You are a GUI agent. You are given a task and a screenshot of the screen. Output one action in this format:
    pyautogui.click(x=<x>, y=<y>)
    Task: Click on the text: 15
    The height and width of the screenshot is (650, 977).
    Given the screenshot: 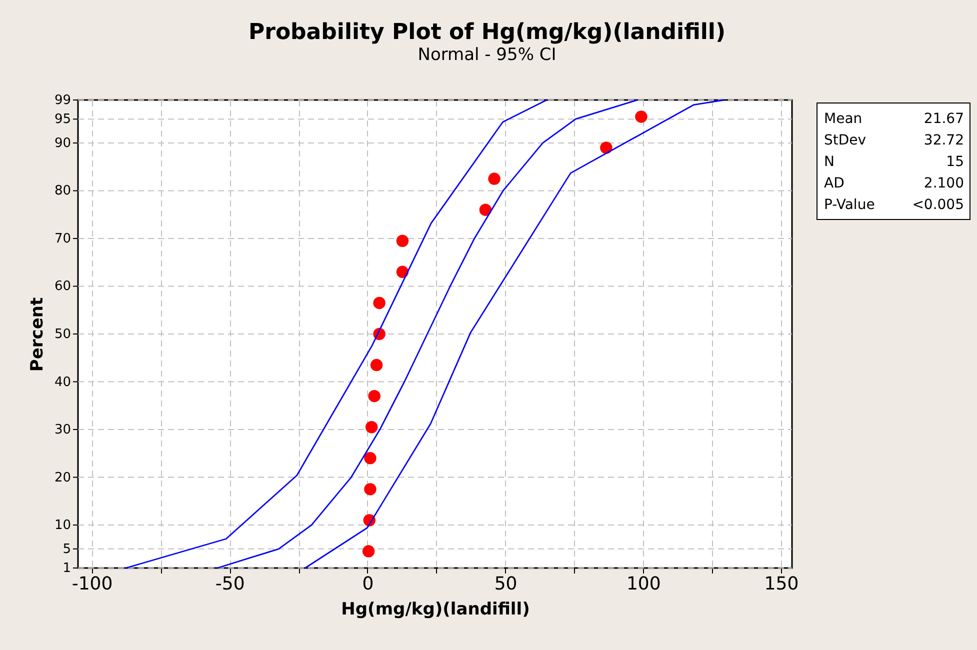 What is the action you would take?
    pyautogui.click(x=955, y=162)
    